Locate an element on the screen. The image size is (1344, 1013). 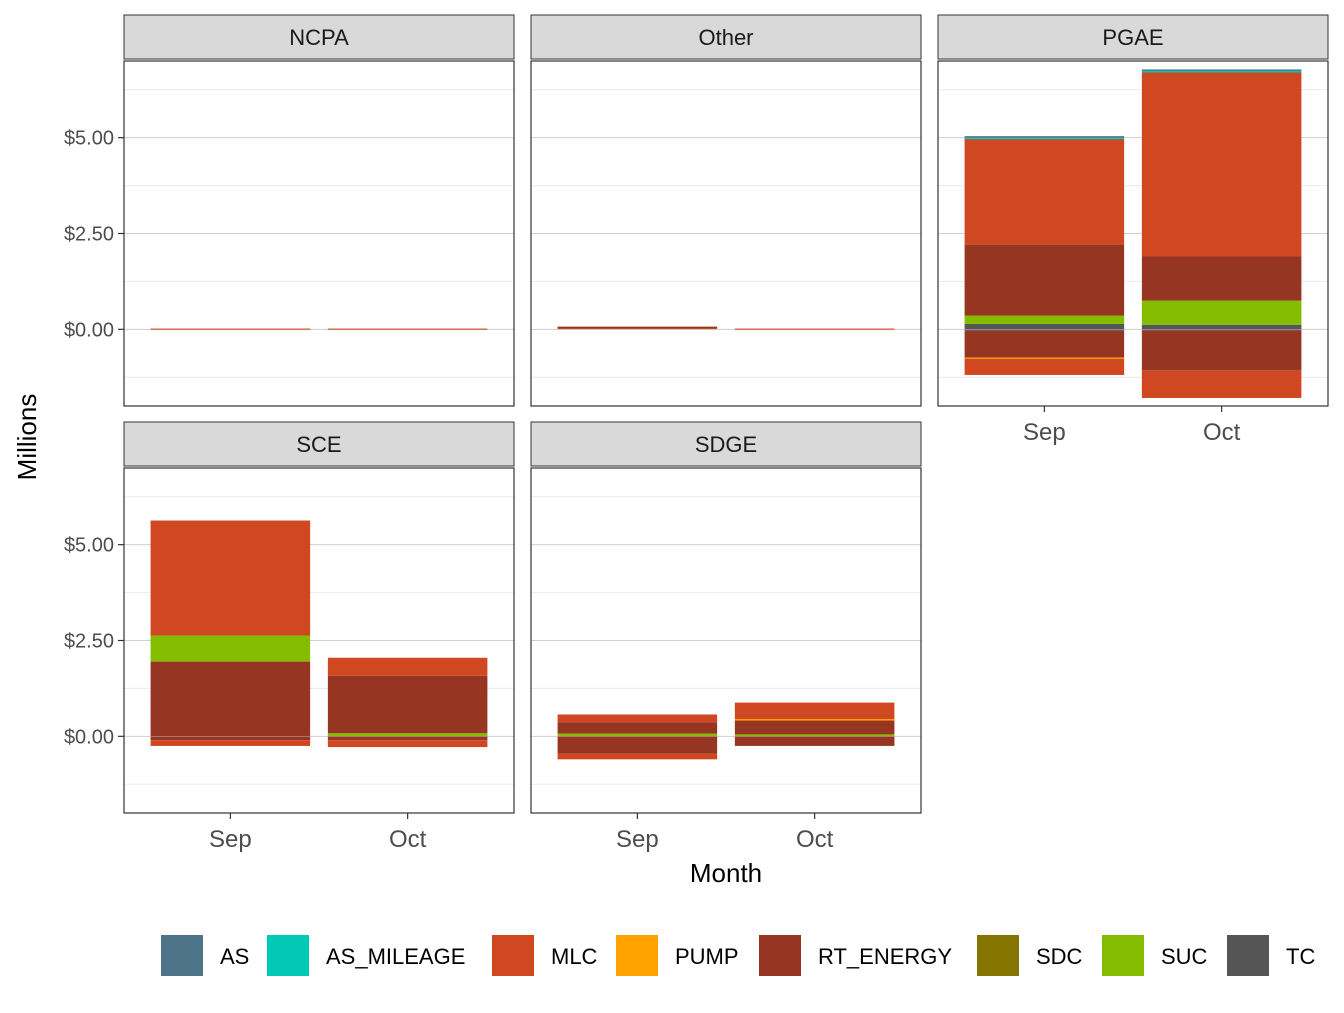
facet-strip-label: NCPA is located at coordinates (319, 37).